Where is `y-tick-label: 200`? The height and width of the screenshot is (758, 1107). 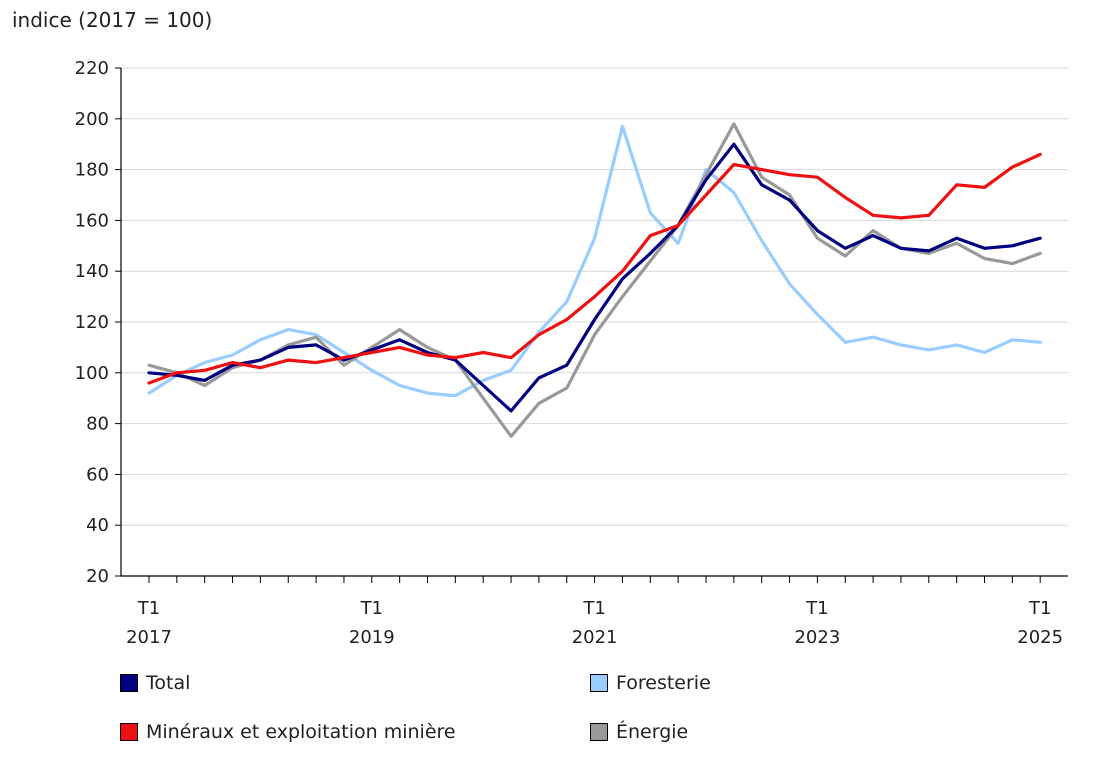
y-tick-label: 200 is located at coordinates (92, 119).